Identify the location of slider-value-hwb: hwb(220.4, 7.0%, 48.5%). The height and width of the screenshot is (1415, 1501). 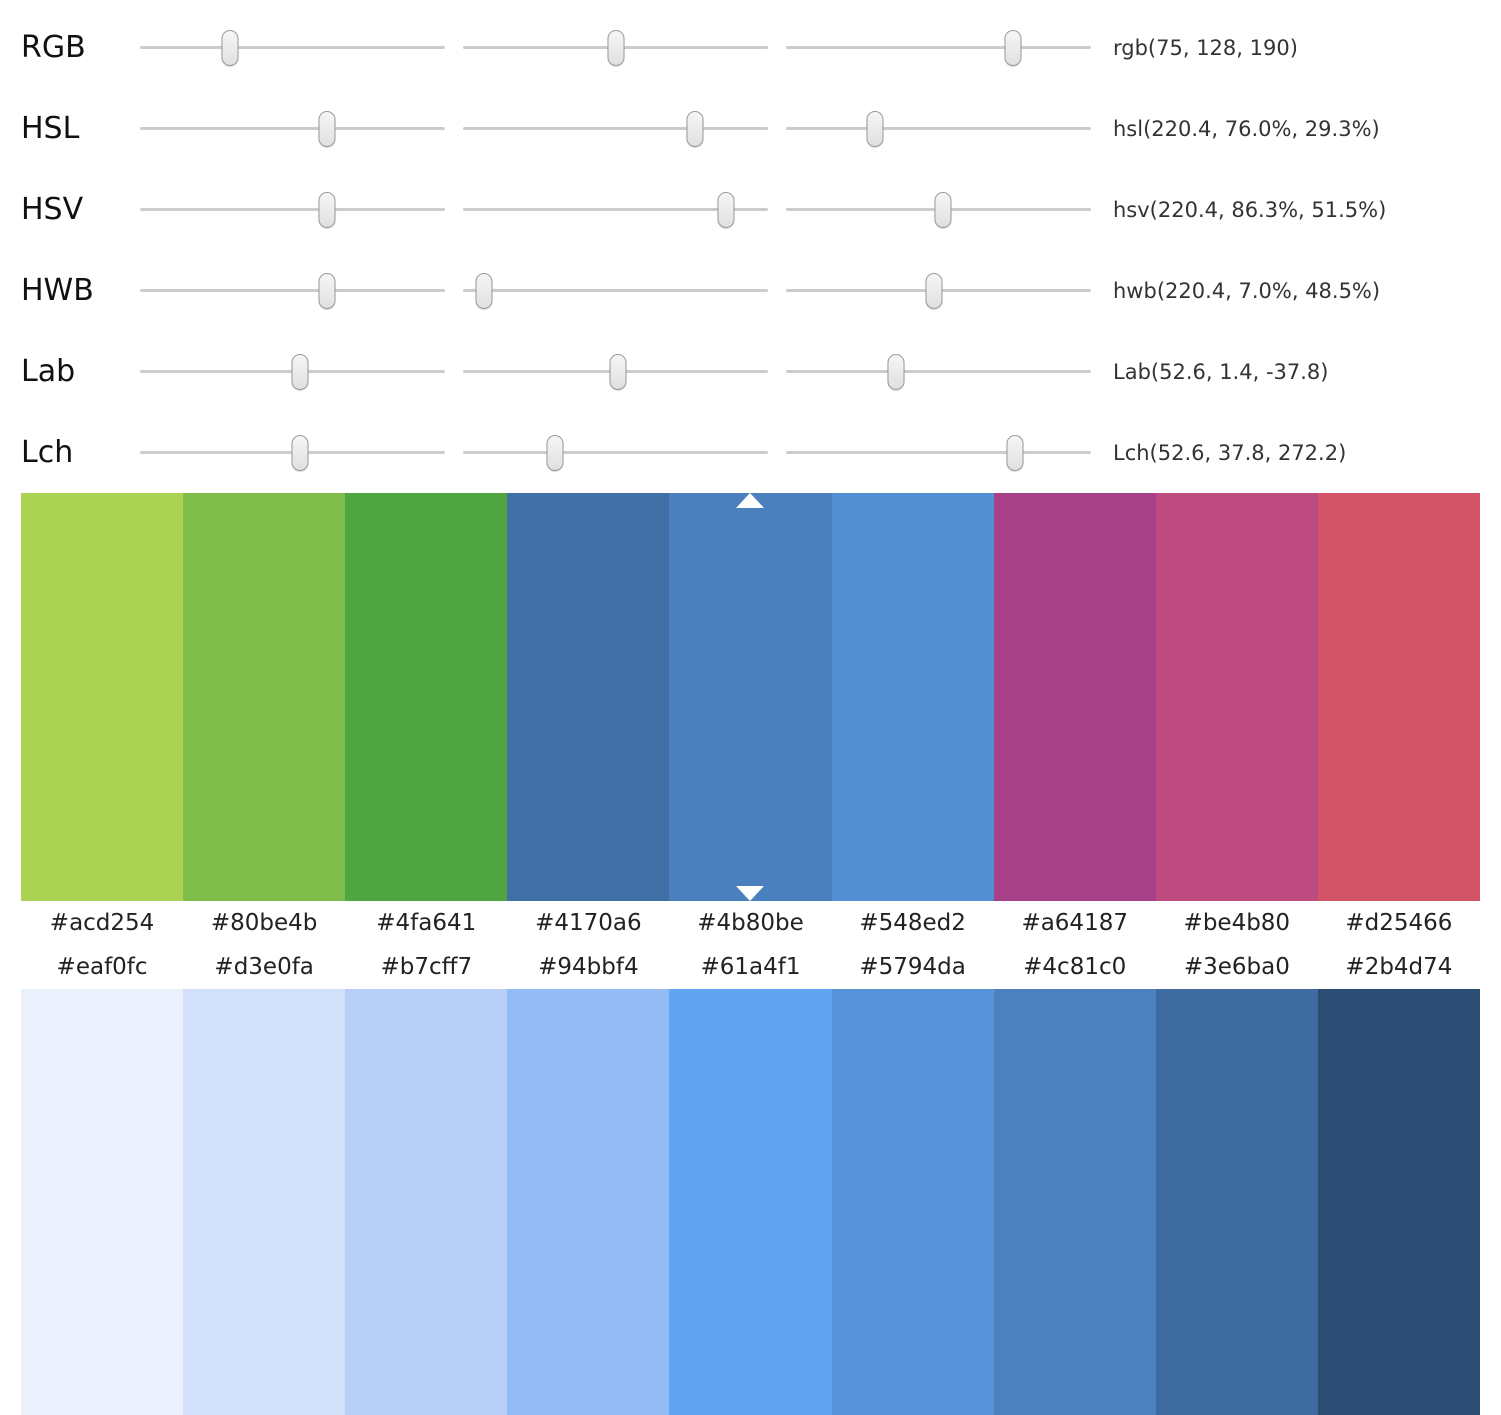
(1247, 290).